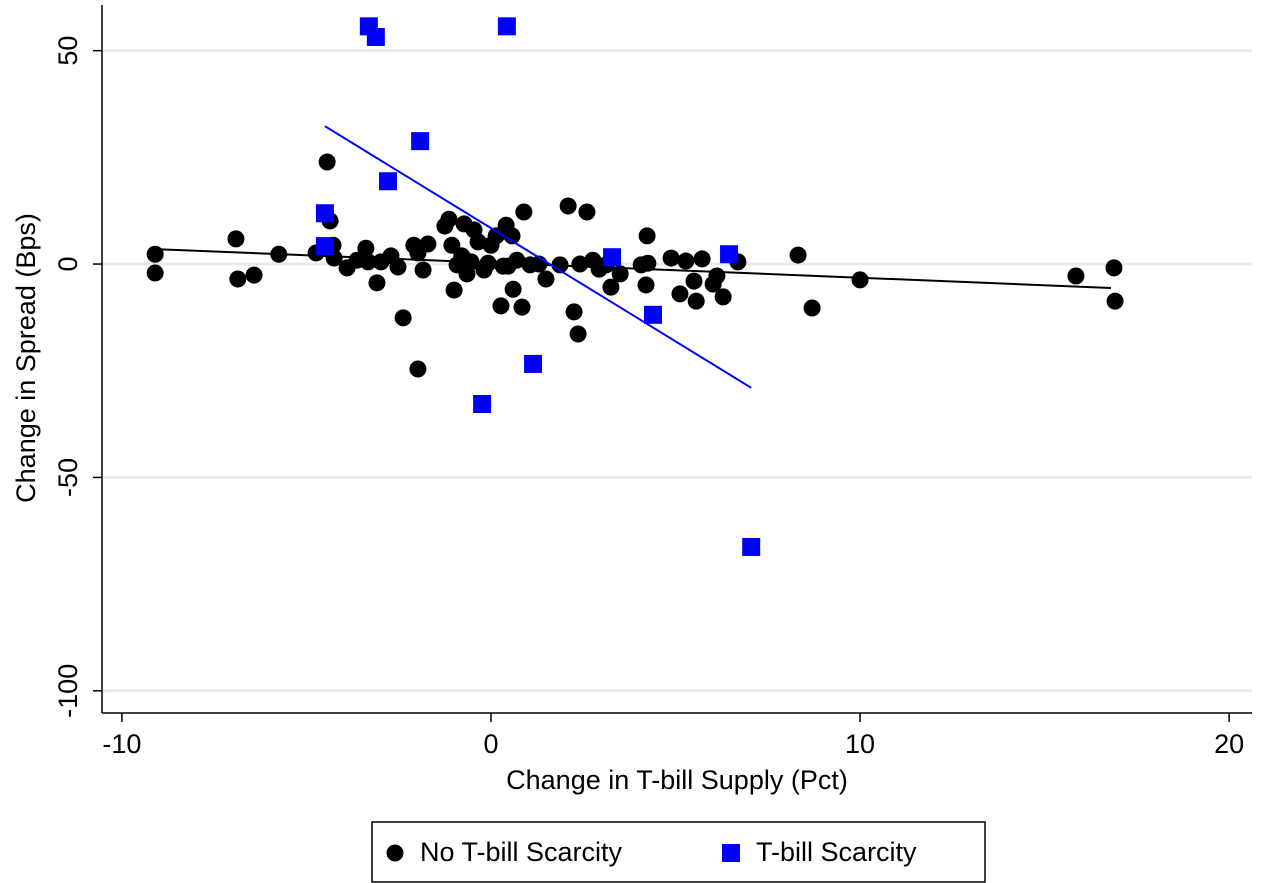  I want to click on y-axis-title: Change in Spread (Bps), so click(26, 358).